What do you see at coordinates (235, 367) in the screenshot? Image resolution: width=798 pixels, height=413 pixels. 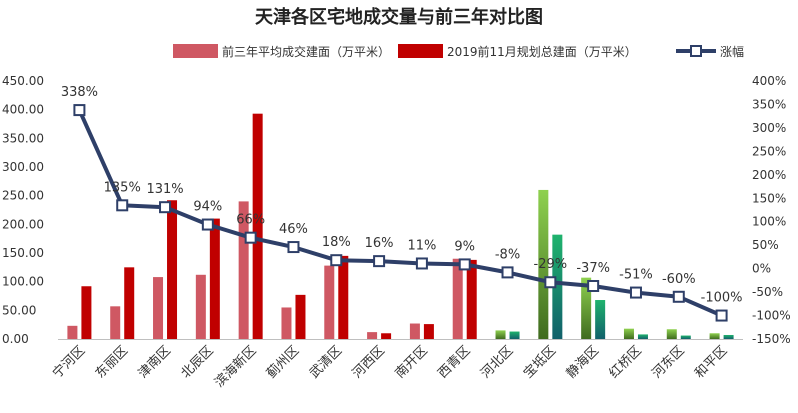 I see `category-label-5: 滨海新区` at bounding box center [235, 367].